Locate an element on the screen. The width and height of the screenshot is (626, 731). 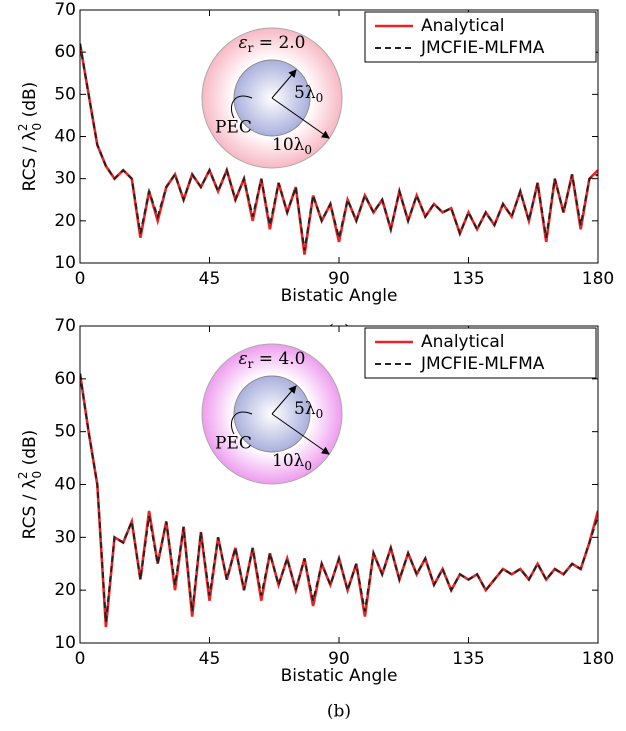
eps-value: = 4.0 is located at coordinates (279, 359).